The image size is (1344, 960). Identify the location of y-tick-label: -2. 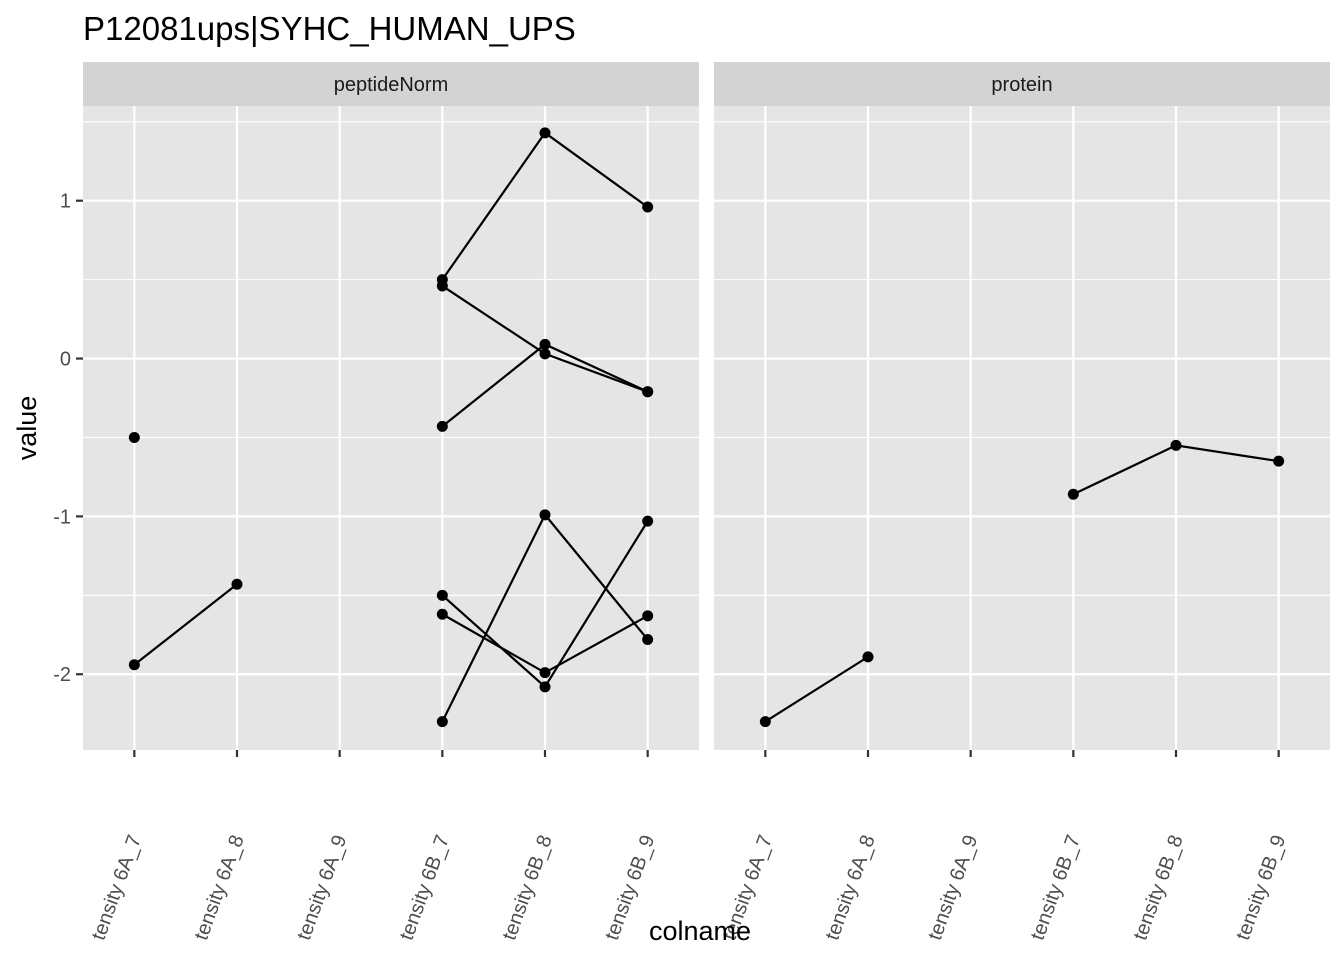
(62, 675).